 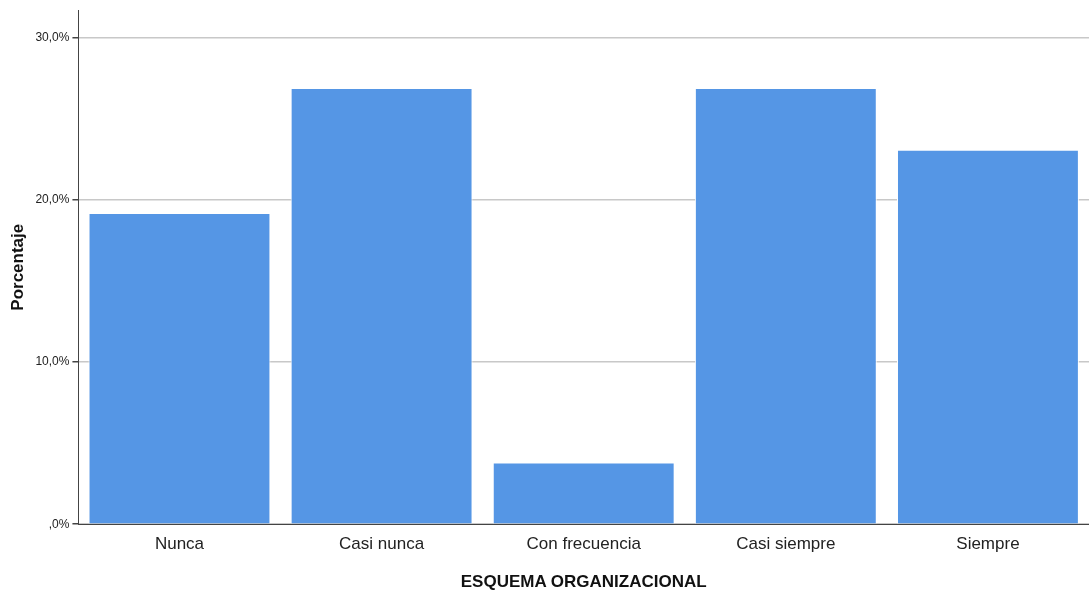 I want to click on y-tick-label: 30,0%, so click(x=52, y=37).